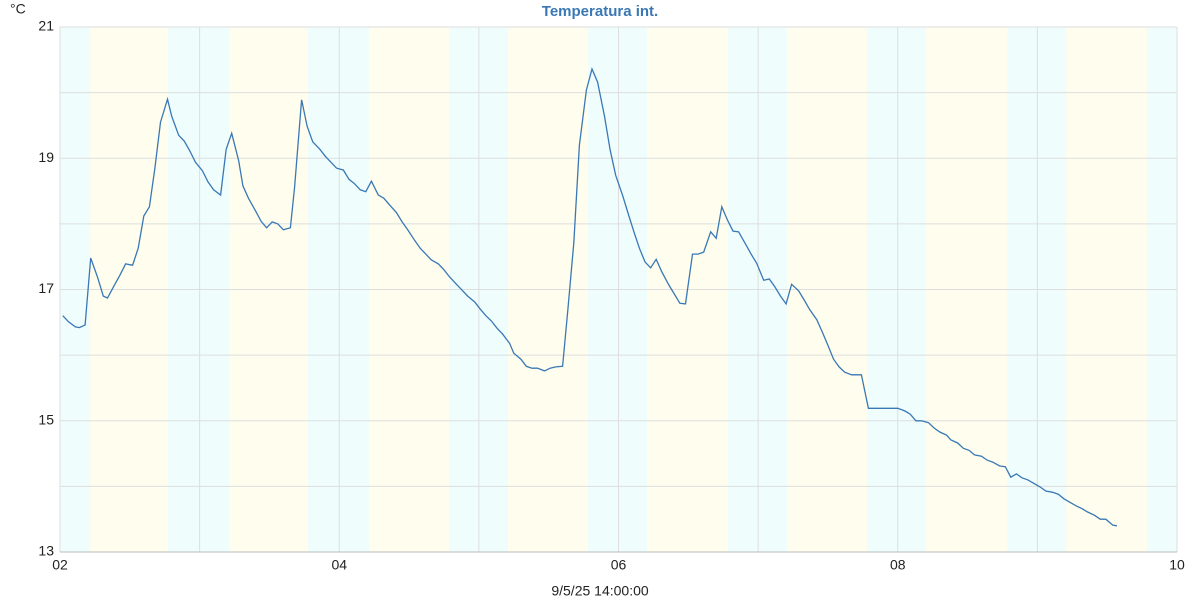 The height and width of the screenshot is (600, 1200). What do you see at coordinates (46, 419) in the screenshot?
I see `y-tick-label: 15` at bounding box center [46, 419].